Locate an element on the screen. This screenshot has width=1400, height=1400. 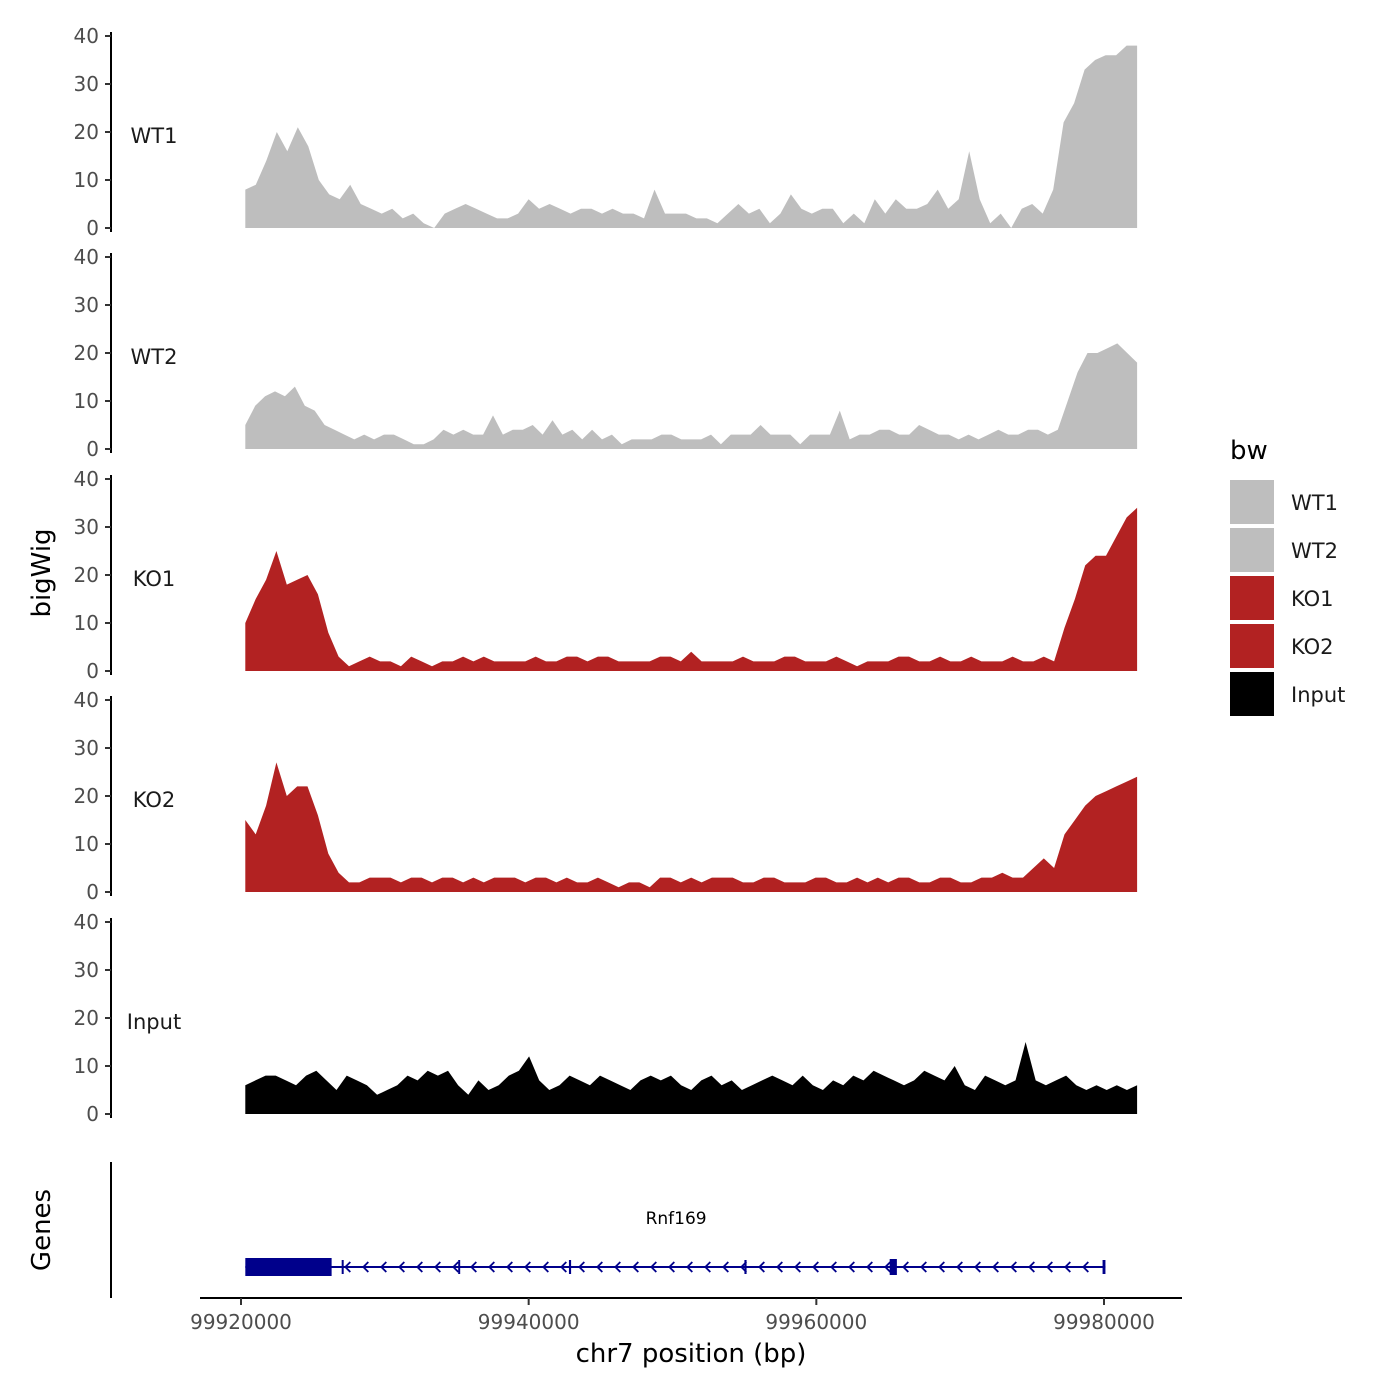
legend-label-wt1: WT1 is located at coordinates (1314, 503).